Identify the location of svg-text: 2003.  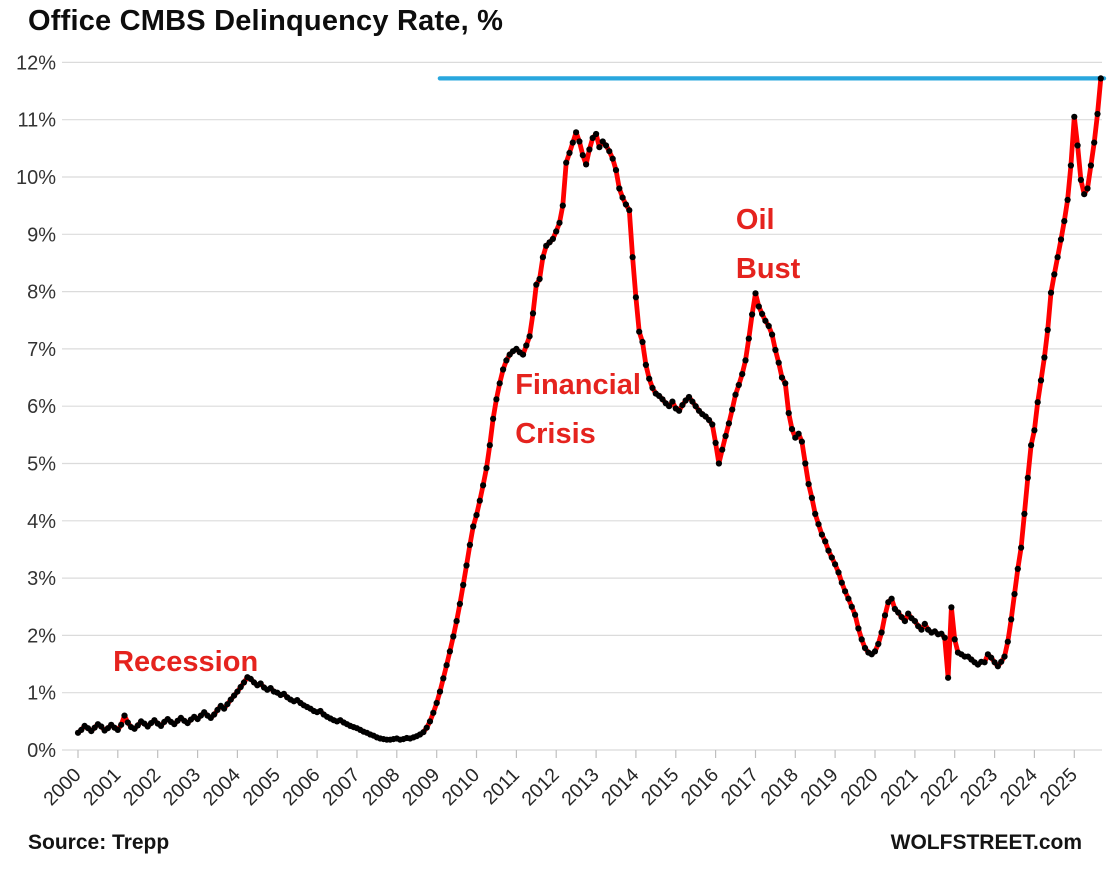
(182, 787).